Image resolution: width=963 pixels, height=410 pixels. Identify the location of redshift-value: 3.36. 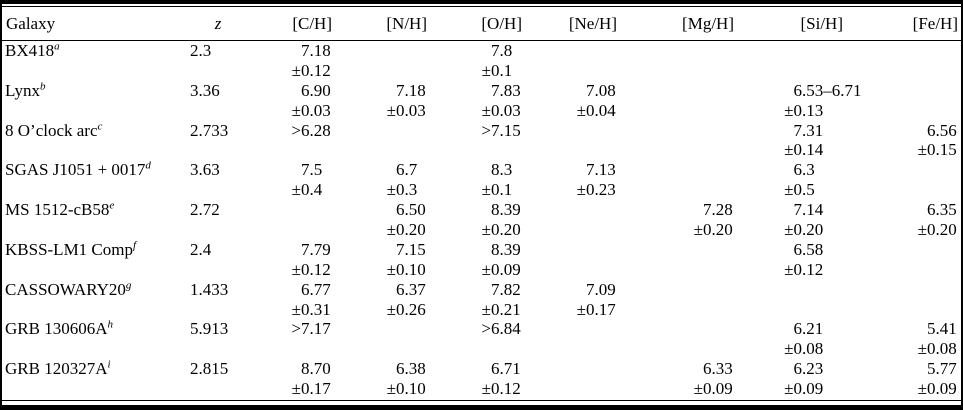
(205, 90).